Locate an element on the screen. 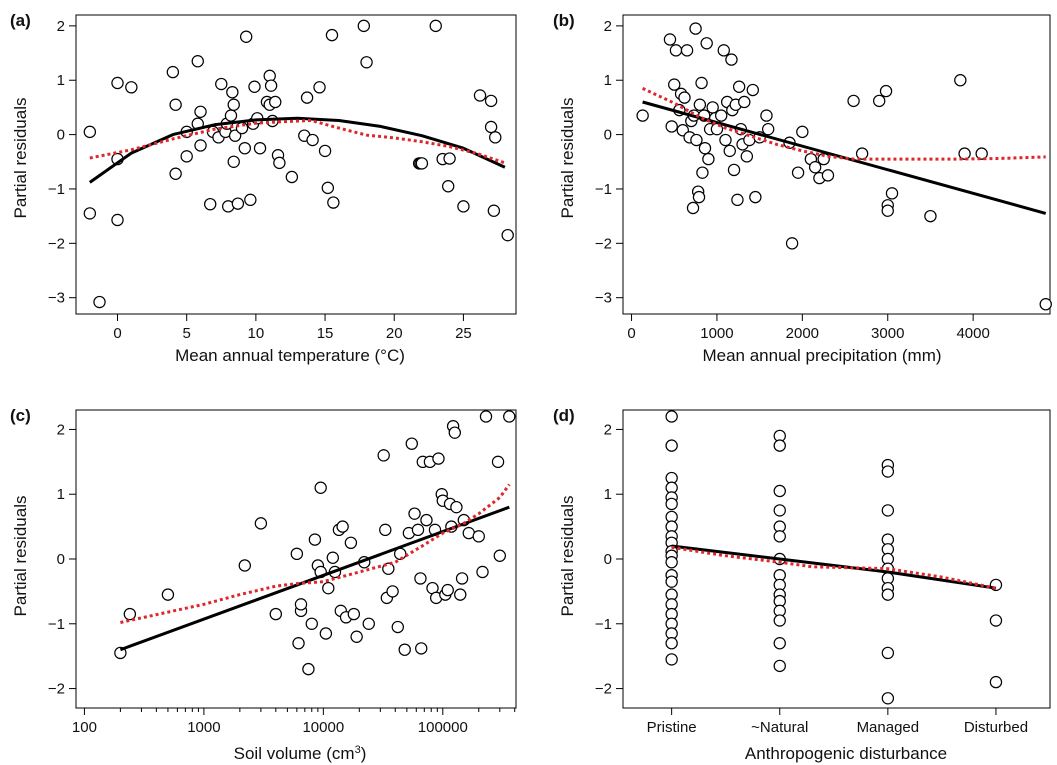 This screenshot has height=765, width=1057. x-tick-label: 10 is located at coordinates (256, 333).